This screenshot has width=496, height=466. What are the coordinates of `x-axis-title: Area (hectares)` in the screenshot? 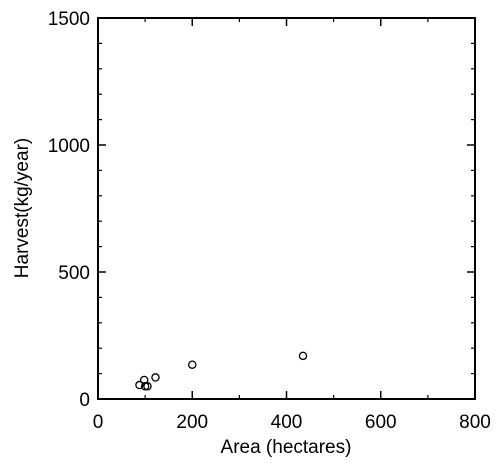 It's located at (286, 447).